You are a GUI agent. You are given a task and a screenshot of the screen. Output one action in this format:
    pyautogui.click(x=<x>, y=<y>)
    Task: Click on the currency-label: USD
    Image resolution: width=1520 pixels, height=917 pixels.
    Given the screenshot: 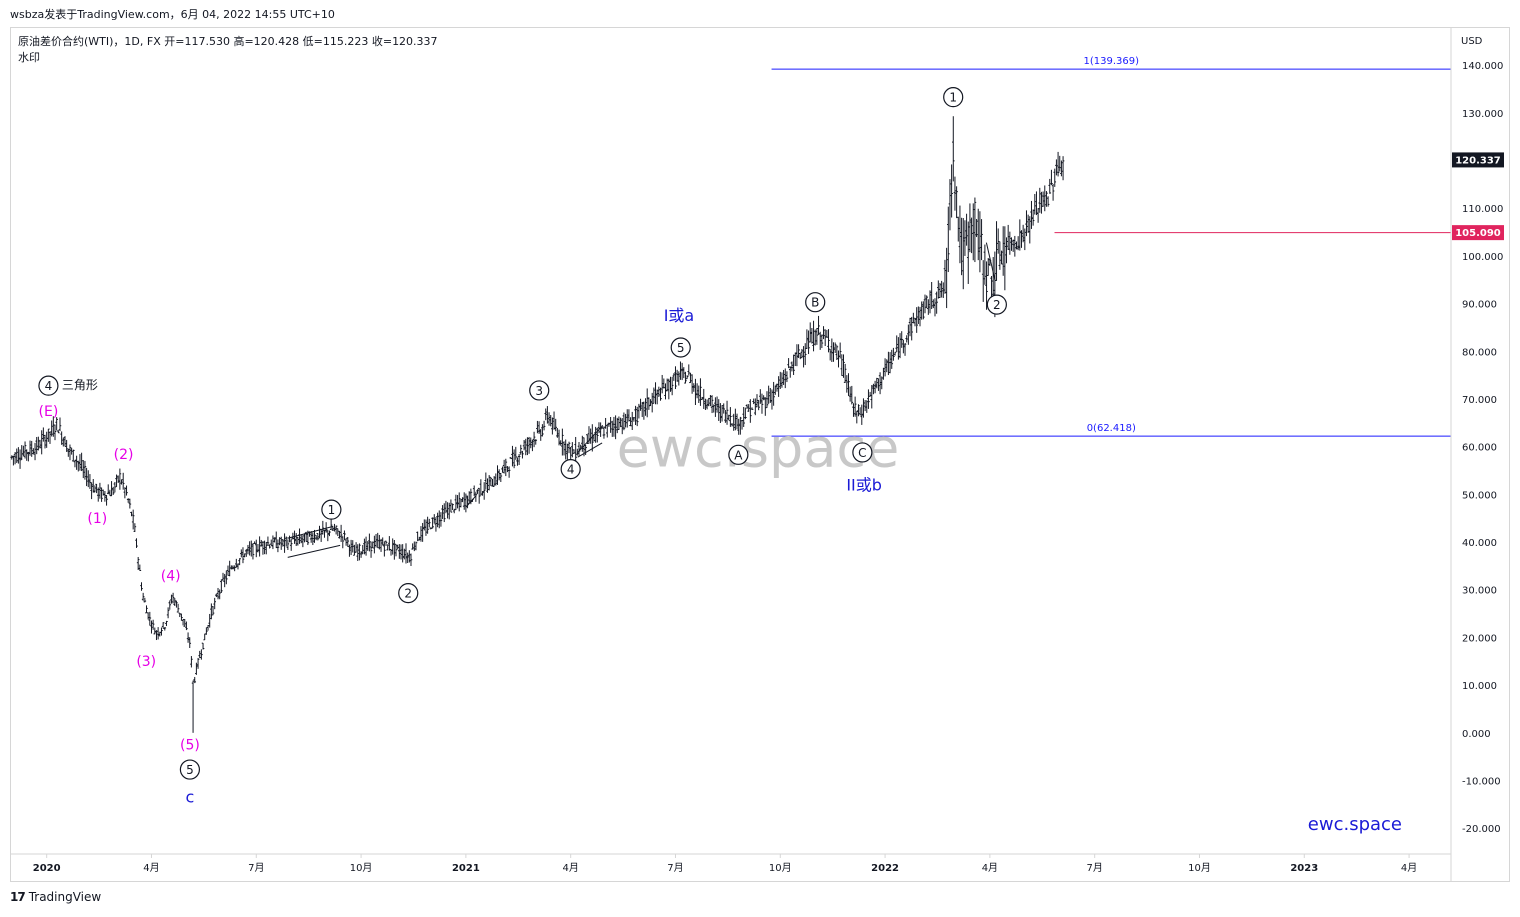 What is the action you would take?
    pyautogui.click(x=1472, y=41)
    